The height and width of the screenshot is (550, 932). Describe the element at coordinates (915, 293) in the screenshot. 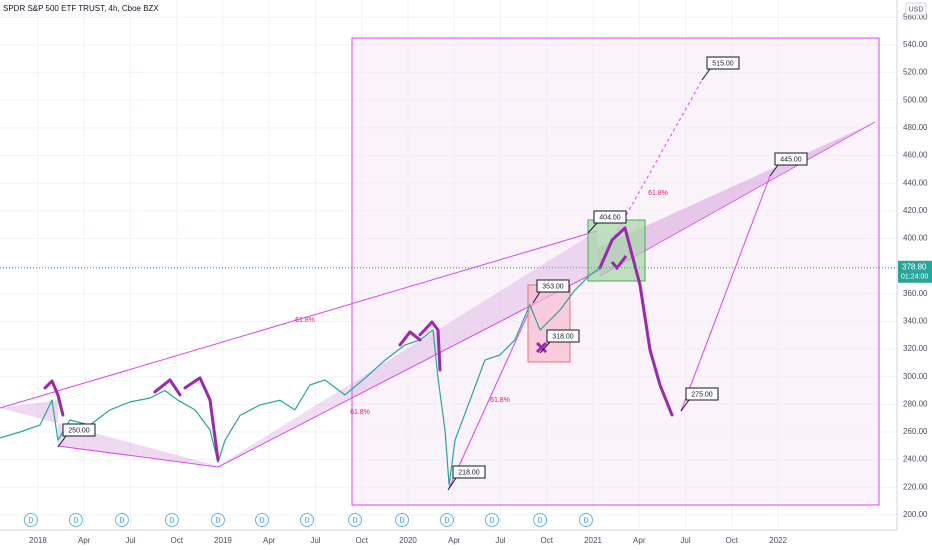

I see `y-tick-label: 360.00` at that location.